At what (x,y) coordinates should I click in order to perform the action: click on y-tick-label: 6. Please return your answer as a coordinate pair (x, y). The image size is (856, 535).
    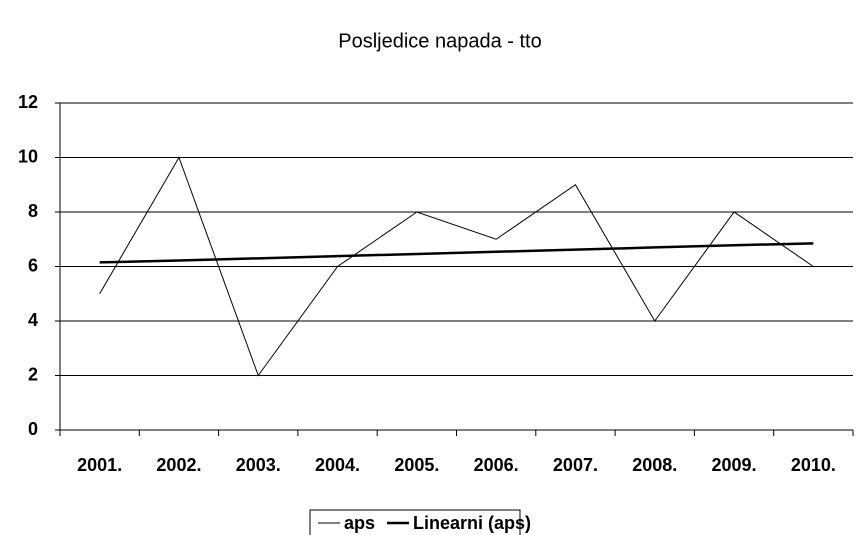
    Looking at the image, I should click on (33, 265).